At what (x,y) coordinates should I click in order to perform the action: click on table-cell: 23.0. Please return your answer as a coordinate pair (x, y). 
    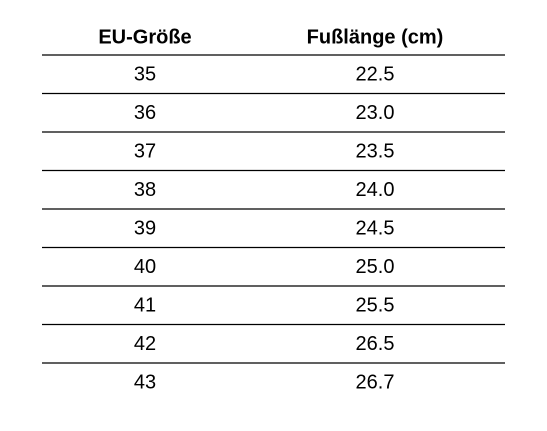
    Looking at the image, I should click on (375, 113).